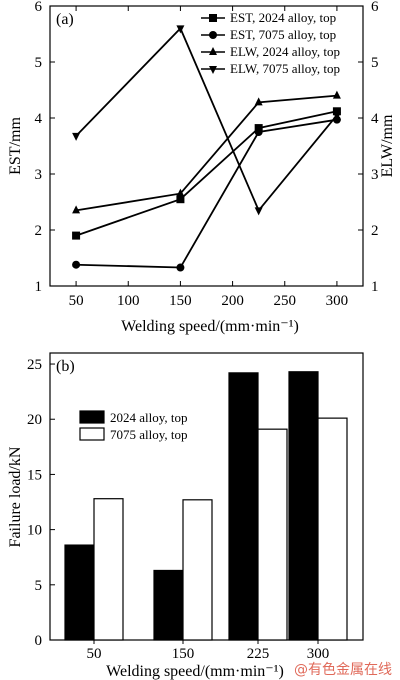  Describe the element at coordinates (258, 654) in the screenshot. I see `panel-b-x-tick-label: 225` at that location.